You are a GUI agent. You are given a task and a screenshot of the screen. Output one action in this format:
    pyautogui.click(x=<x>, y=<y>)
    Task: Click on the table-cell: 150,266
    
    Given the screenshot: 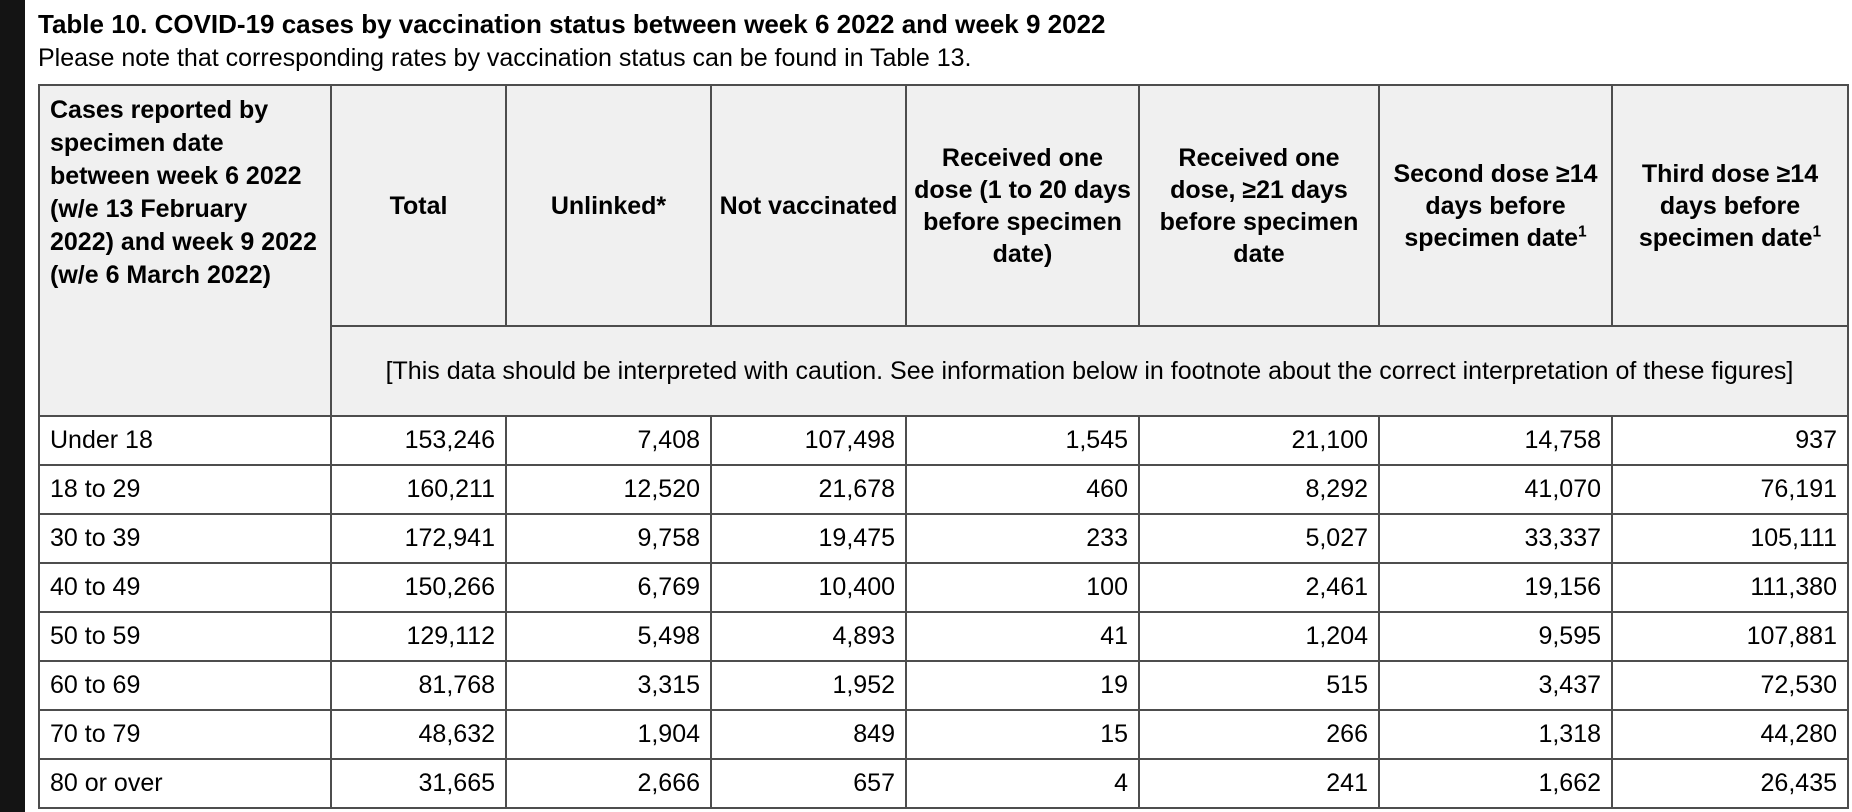 What is the action you would take?
    pyautogui.click(x=418, y=587)
    